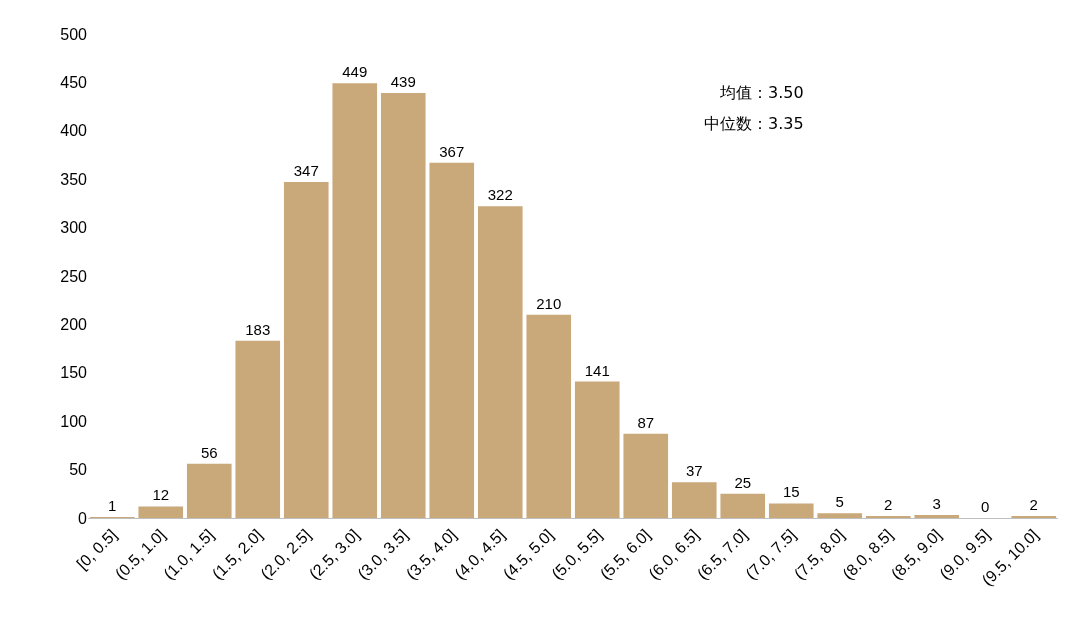 The width and height of the screenshot is (1080, 631). Describe the element at coordinates (761, 92) in the screenshot. I see `annotation: 均值：3.50` at that location.